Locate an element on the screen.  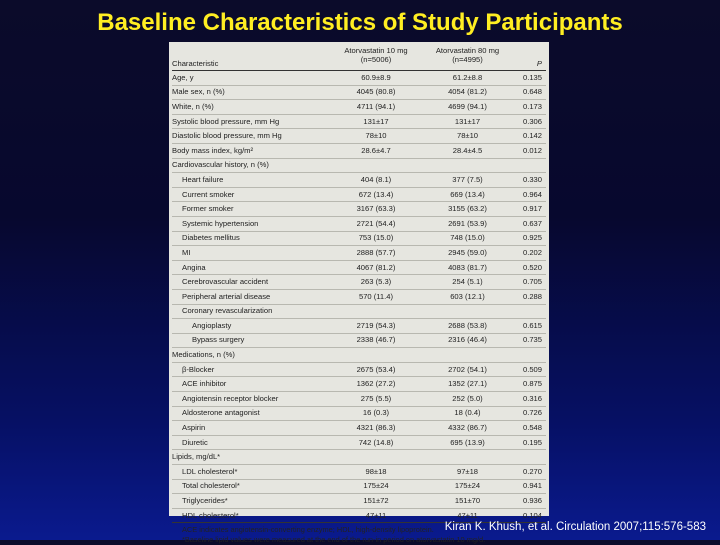
row-value-atorvastatin-80: 2688 (53.8) is located at coordinates (467, 325).